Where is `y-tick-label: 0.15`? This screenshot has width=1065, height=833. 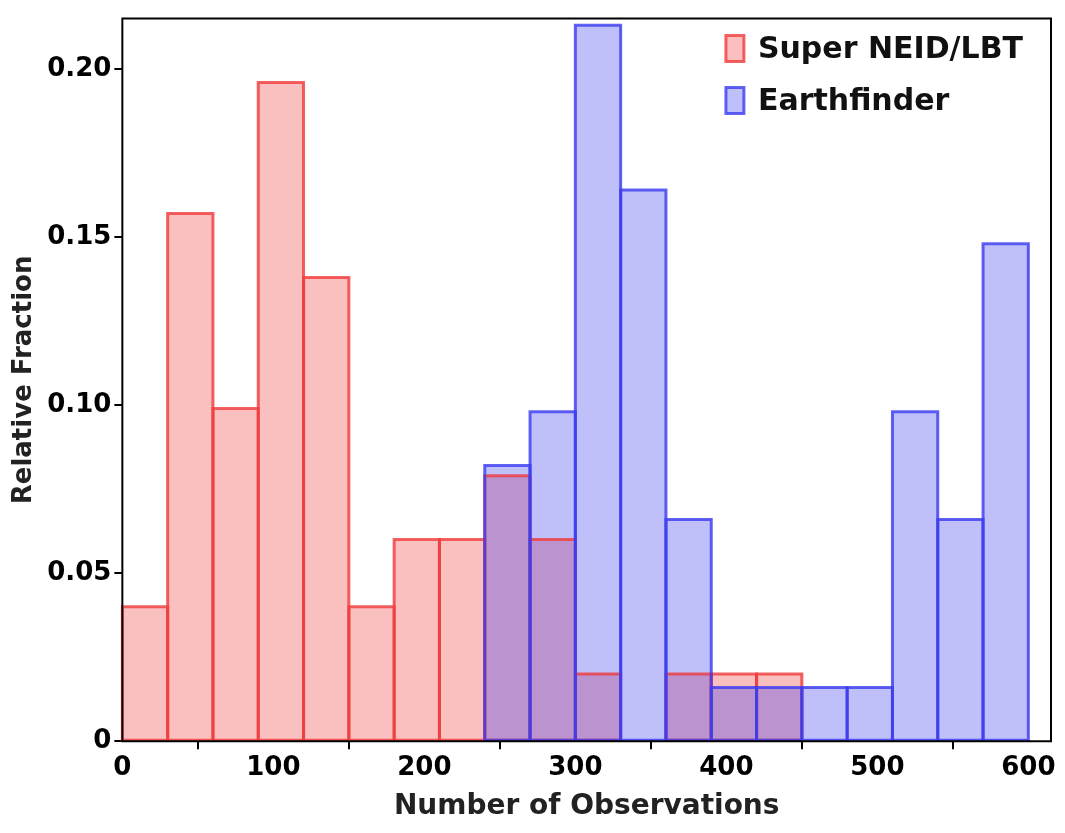
y-tick-label: 0.15 is located at coordinates (79, 234).